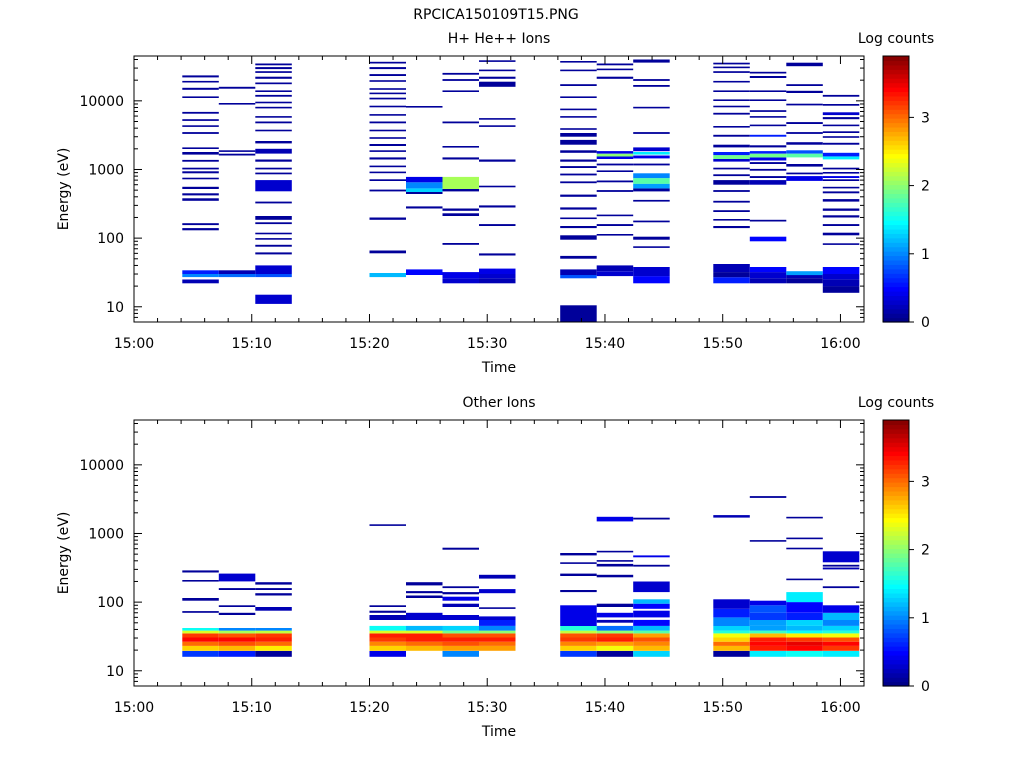 This screenshot has height=768, width=1024. What do you see at coordinates (498, 732) in the screenshot?
I see `x-axis-label: Time` at bounding box center [498, 732].